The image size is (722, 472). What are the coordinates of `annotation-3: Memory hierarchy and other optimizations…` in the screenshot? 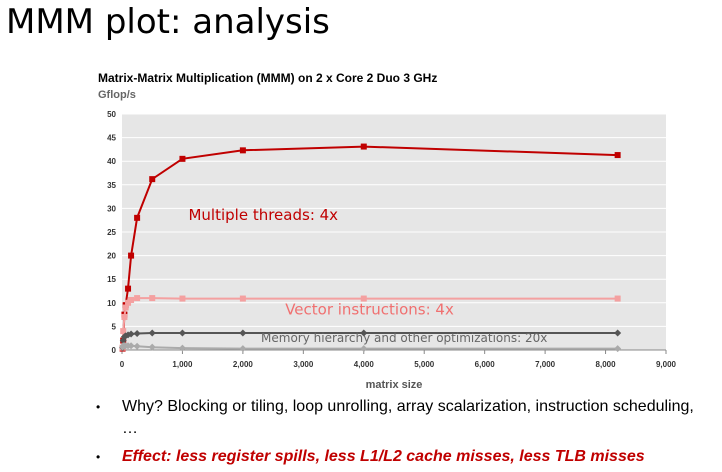 It's located at (404, 338).